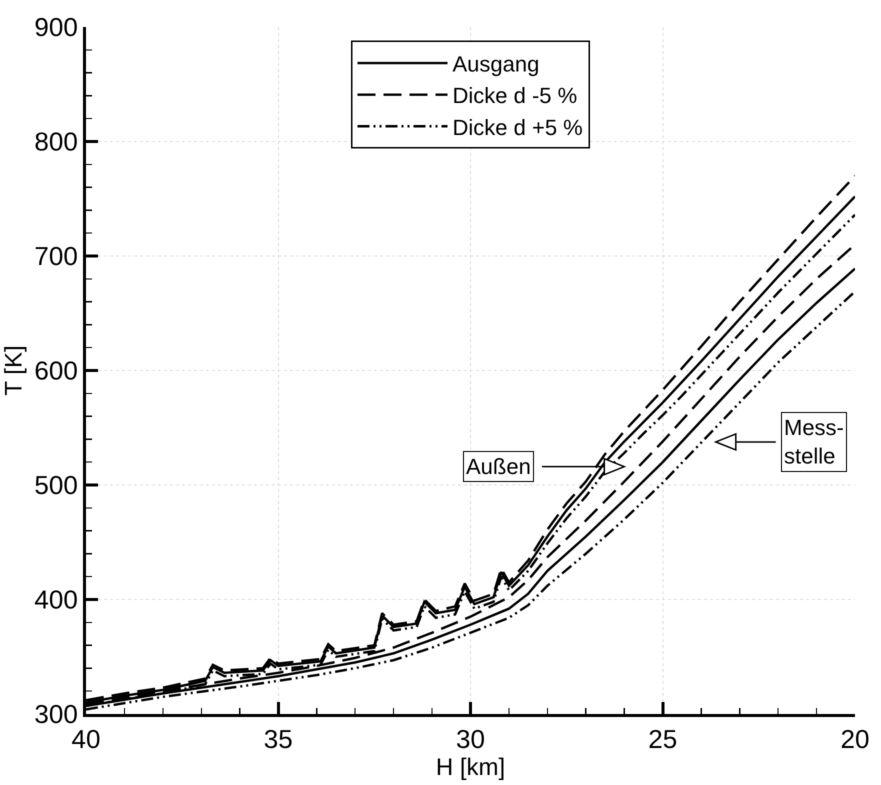 The width and height of the screenshot is (881, 785). I want to click on x-axis-title: H [km], so click(471, 768).